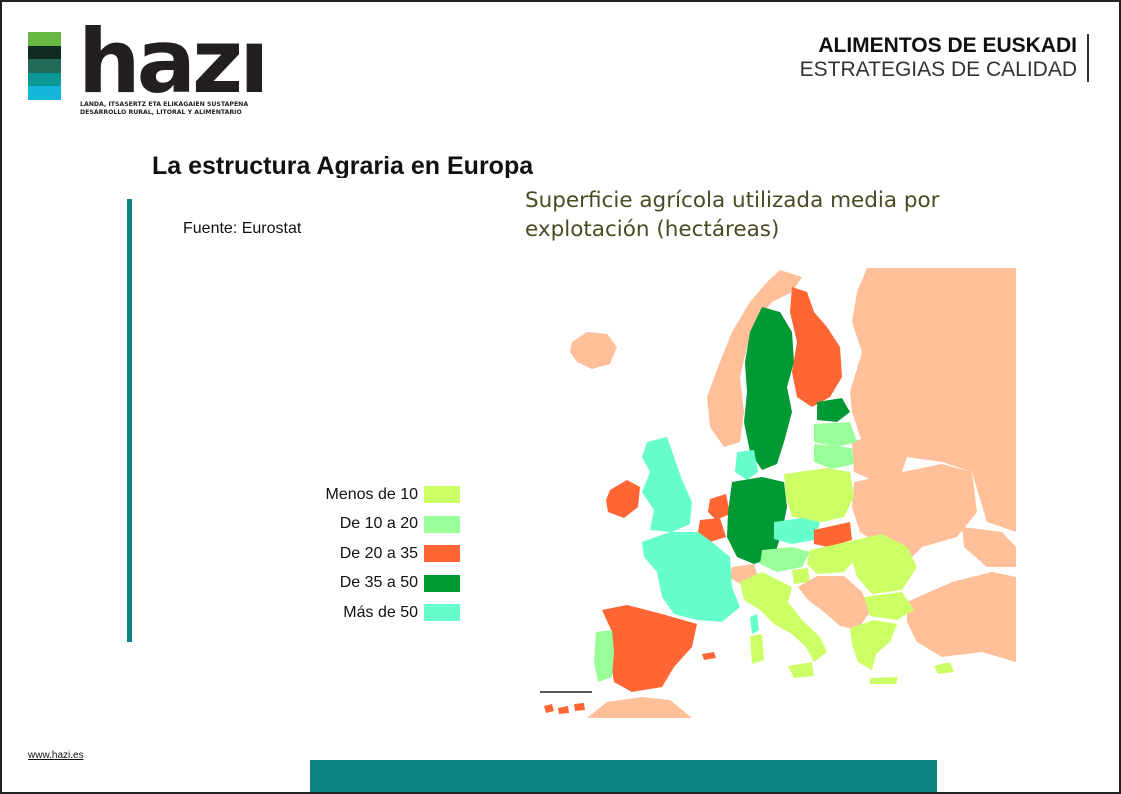 The width and height of the screenshot is (1121, 794). Describe the element at coordinates (783, 617) in the screenshot. I see `region-italy` at that location.